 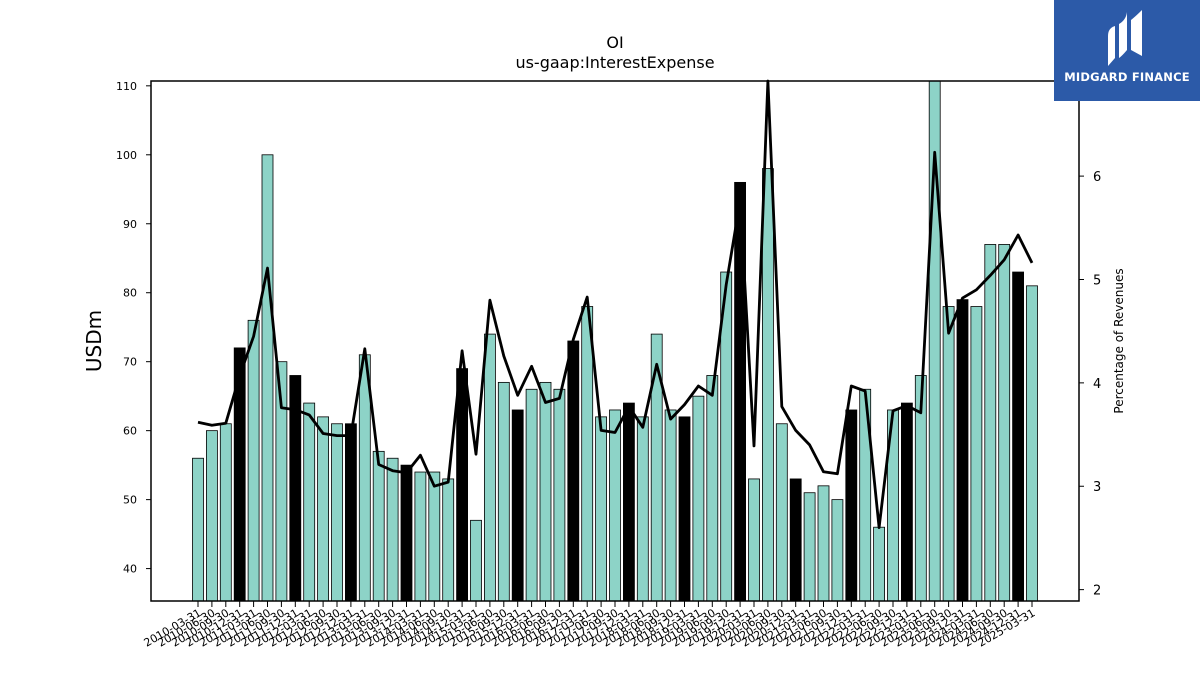 What do you see at coordinates (1119, 340) in the screenshot?
I see `y2-axis-label: Percentage of Revenues` at bounding box center [1119, 340].